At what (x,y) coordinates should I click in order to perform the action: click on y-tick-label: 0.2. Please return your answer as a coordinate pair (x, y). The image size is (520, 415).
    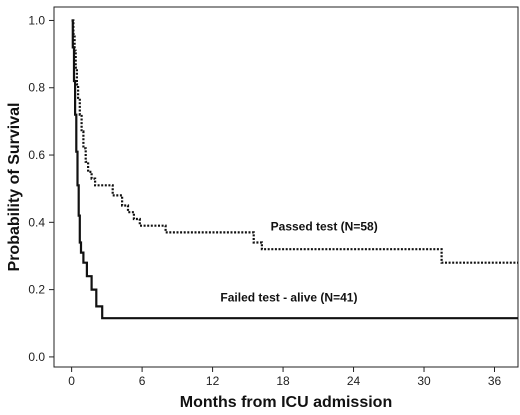
    Looking at the image, I should click on (36, 290).